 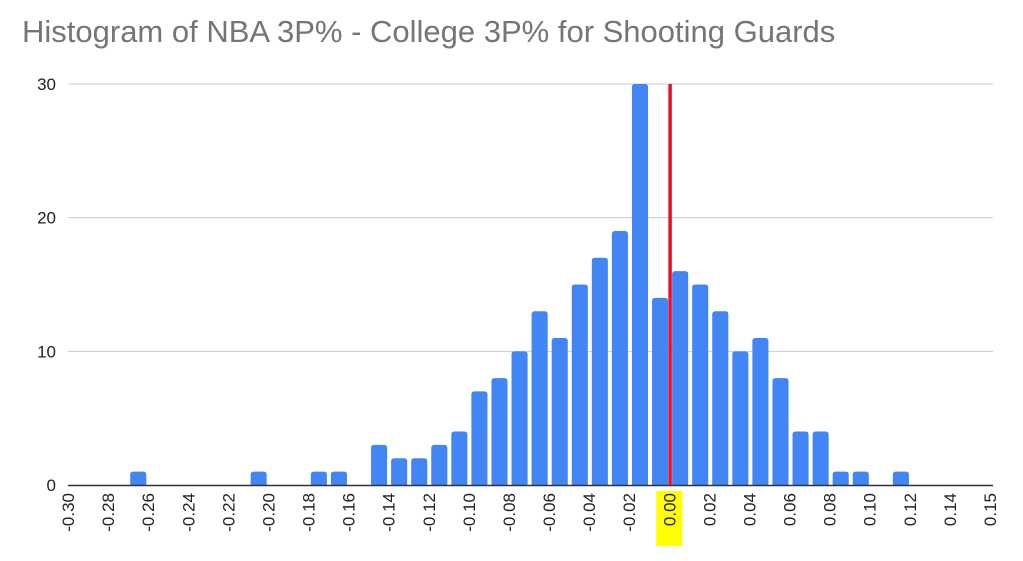 I want to click on x-tick-label: -0.14, so click(x=389, y=512).